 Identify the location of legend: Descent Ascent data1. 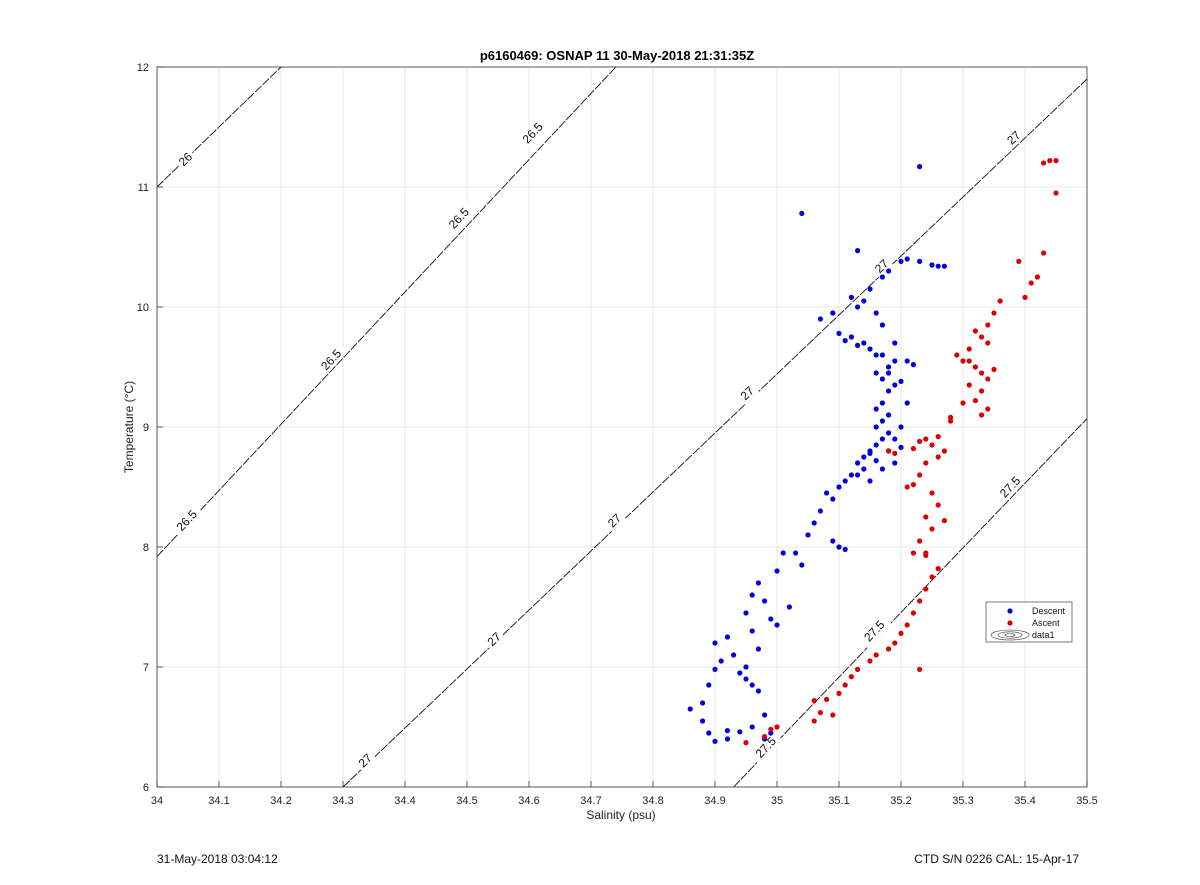
(1029, 622).